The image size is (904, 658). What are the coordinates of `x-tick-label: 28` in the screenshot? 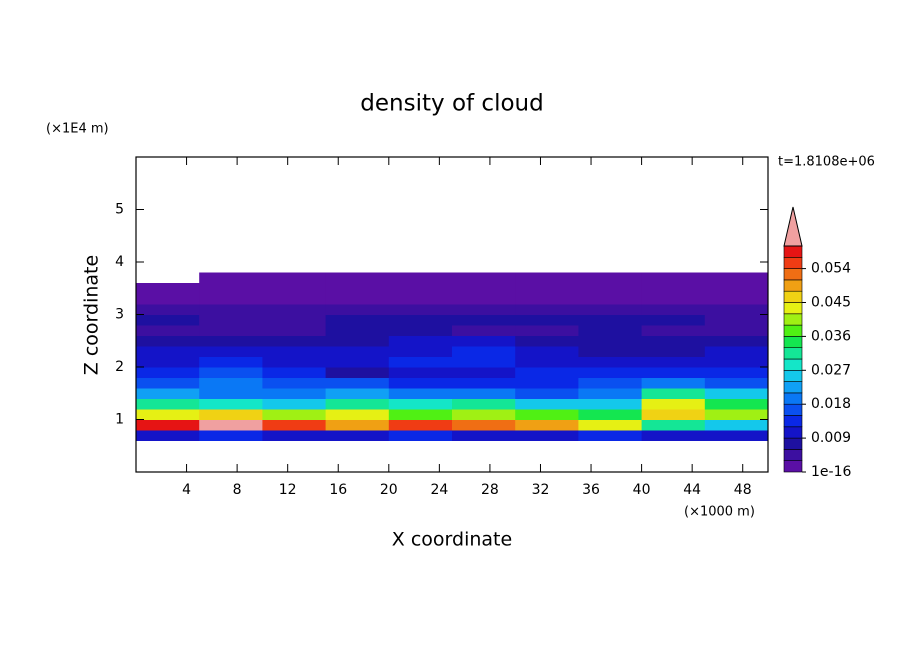 It's located at (490, 490).